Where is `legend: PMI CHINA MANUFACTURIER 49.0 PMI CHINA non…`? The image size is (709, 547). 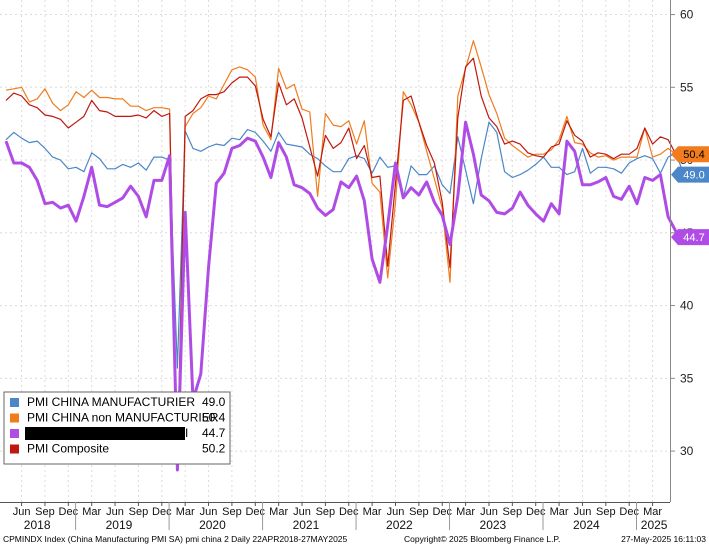
legend: PMI CHINA MANUFACTURIER 49.0 PMI CHINA non… is located at coordinates (117, 428).